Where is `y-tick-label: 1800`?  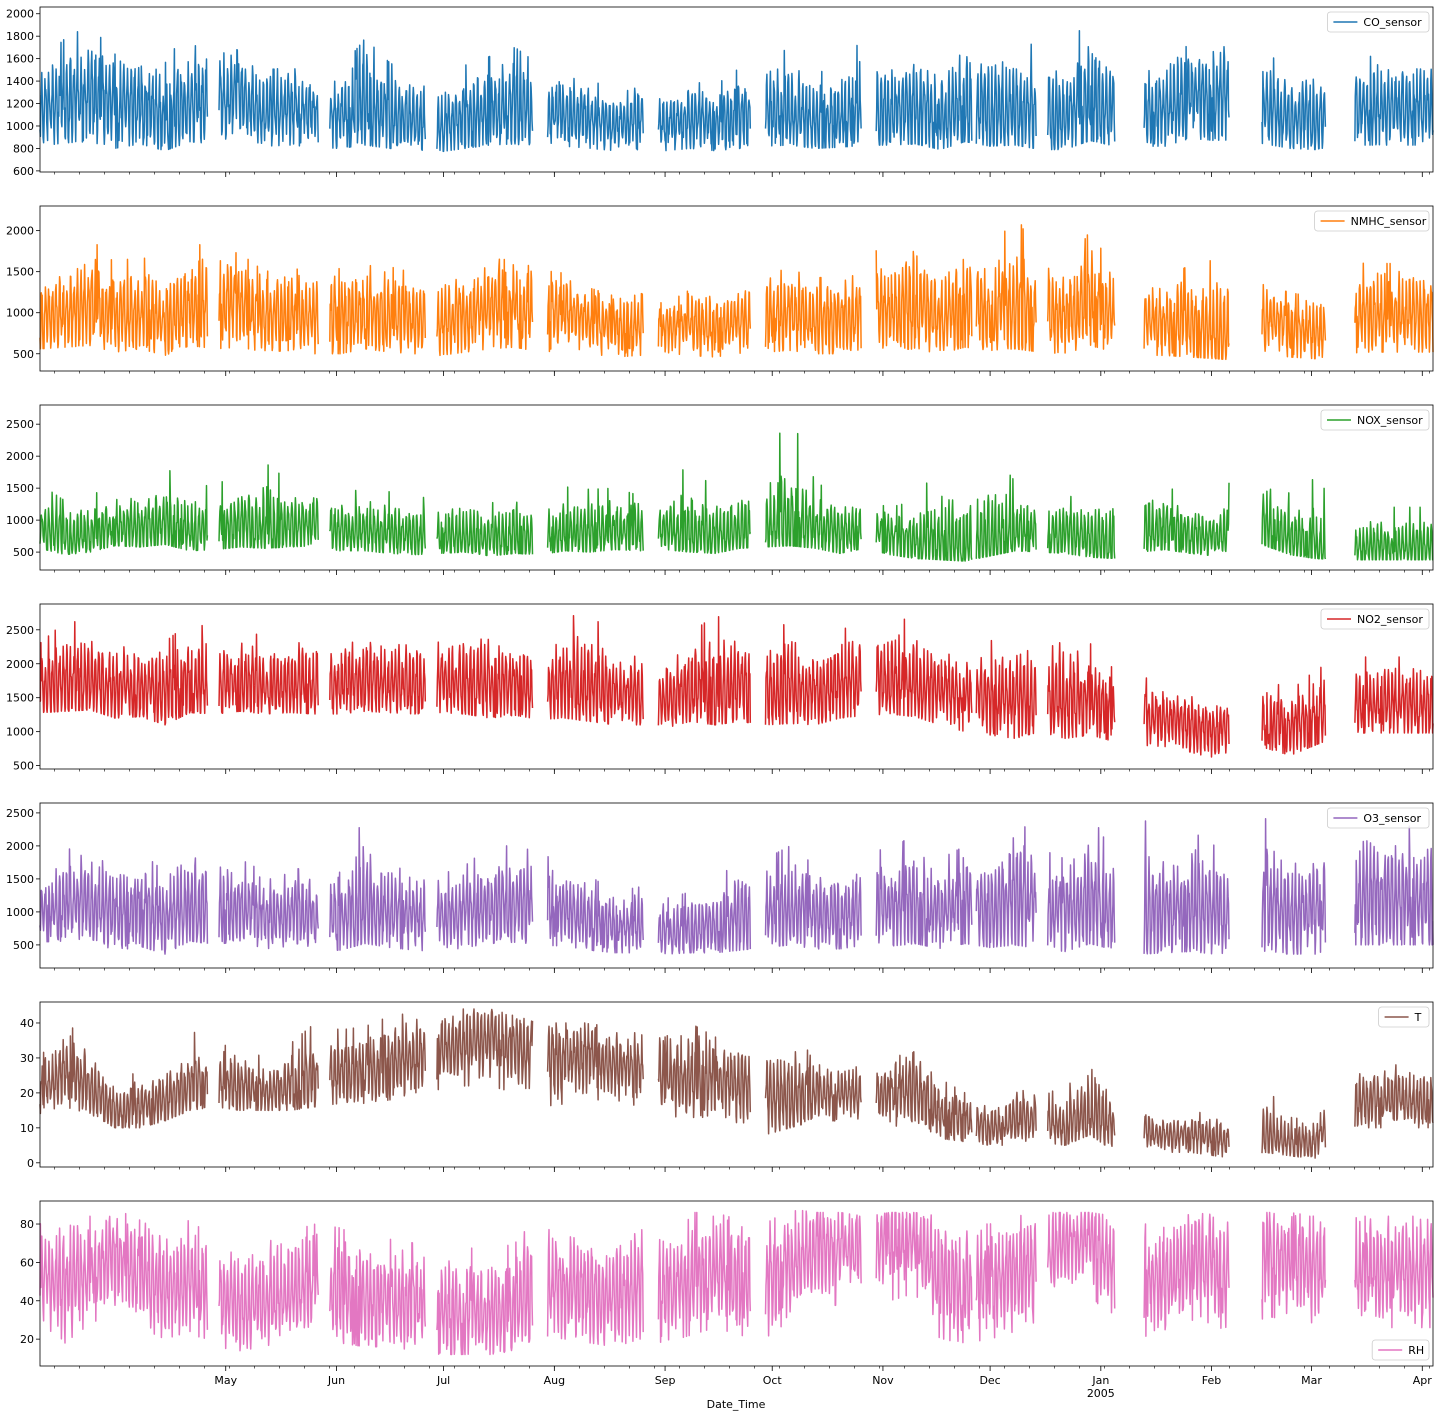 y-tick-label: 1800 is located at coordinates (20, 36).